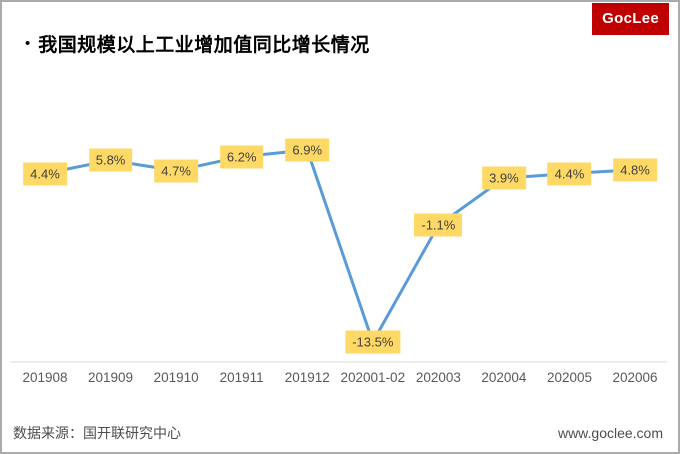 This screenshot has width=680, height=454. I want to click on x-axis-label: 202004, so click(504, 377).